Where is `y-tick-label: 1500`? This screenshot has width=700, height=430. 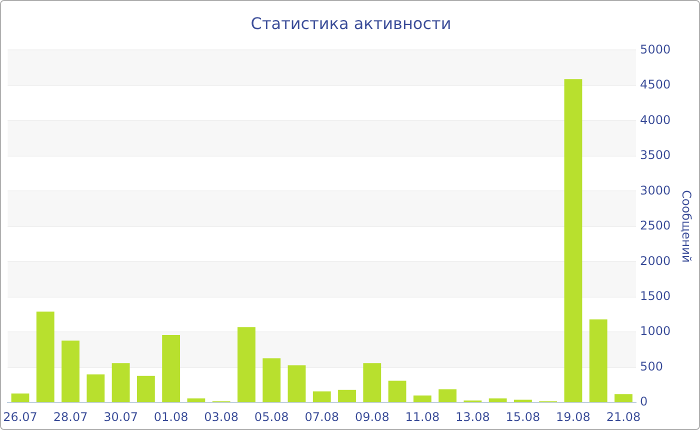 y-tick-label: 1500 is located at coordinates (655, 296).